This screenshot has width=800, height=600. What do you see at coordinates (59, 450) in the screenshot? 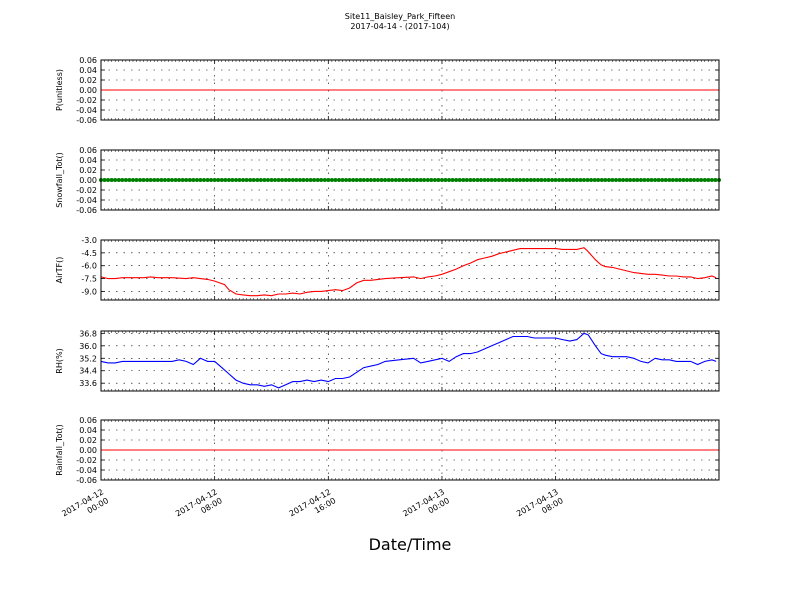
I see `y-axis-label: Rainfall_Tot()` at bounding box center [59, 450].